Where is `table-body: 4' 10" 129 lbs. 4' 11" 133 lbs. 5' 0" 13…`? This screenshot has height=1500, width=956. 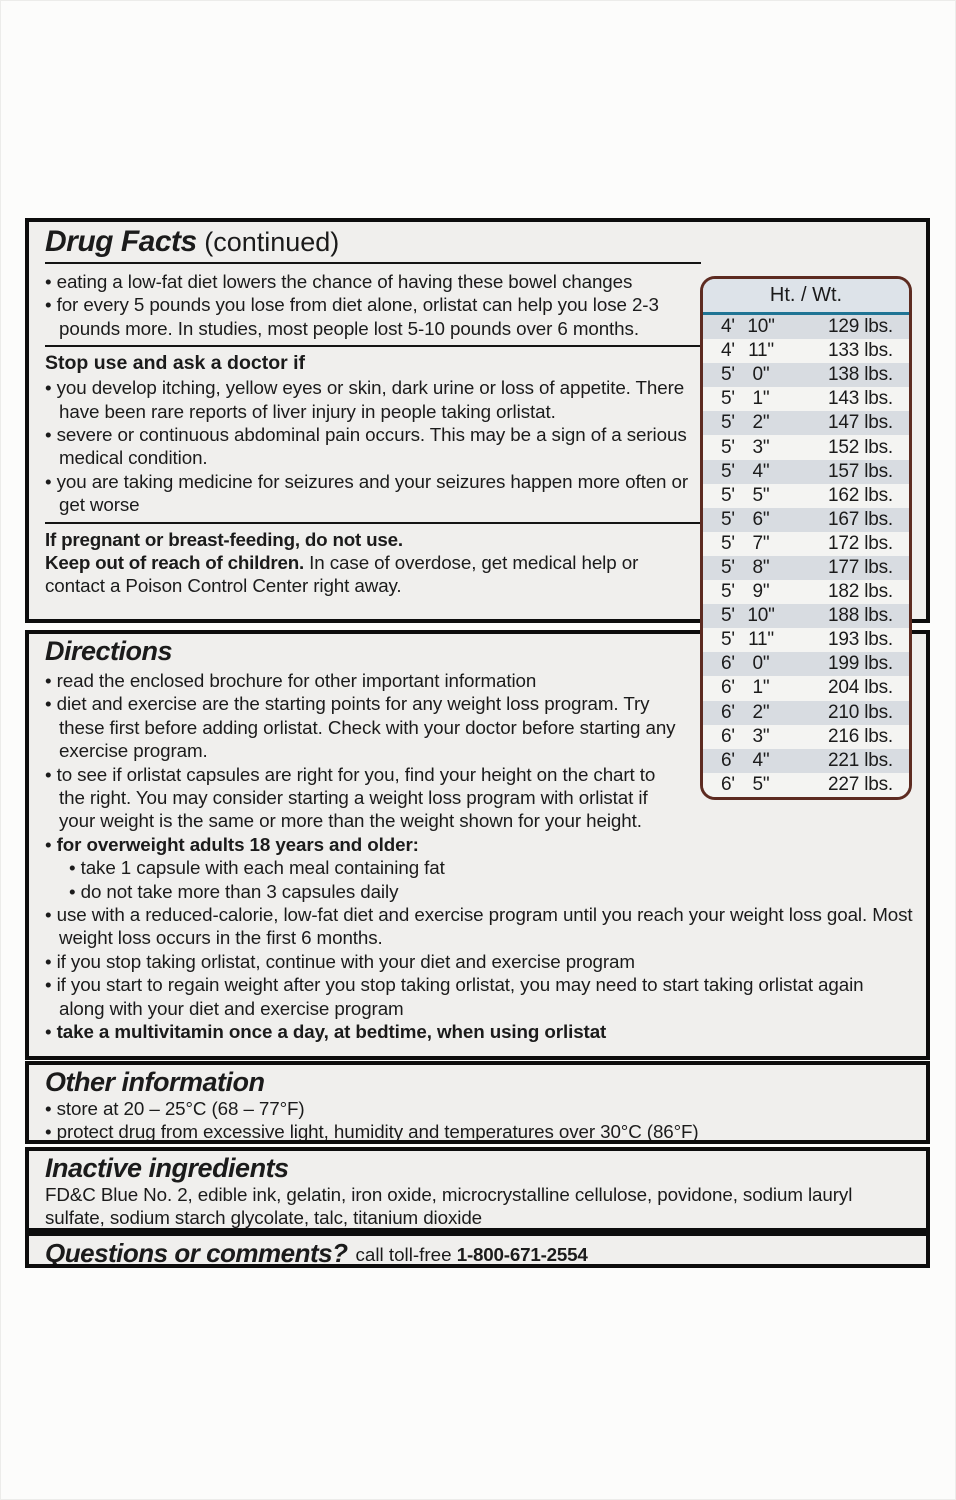
table-body: 4' 10" 129 lbs. 4' 11" 133 lbs. 5' 0" 13… is located at coordinates (806, 556).